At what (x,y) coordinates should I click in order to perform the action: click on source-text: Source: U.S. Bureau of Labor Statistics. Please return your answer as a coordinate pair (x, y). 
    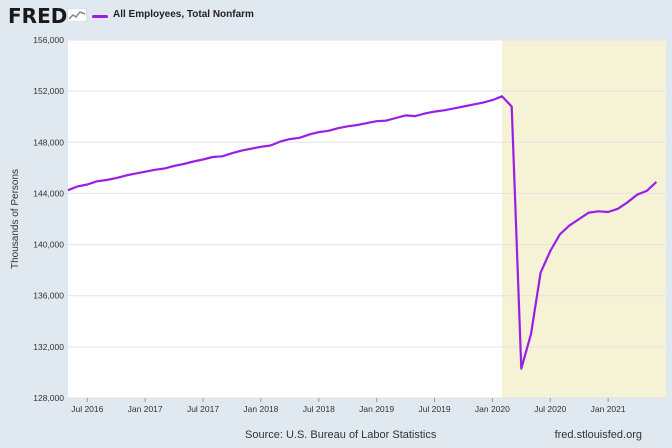
    Looking at the image, I should click on (341, 435).